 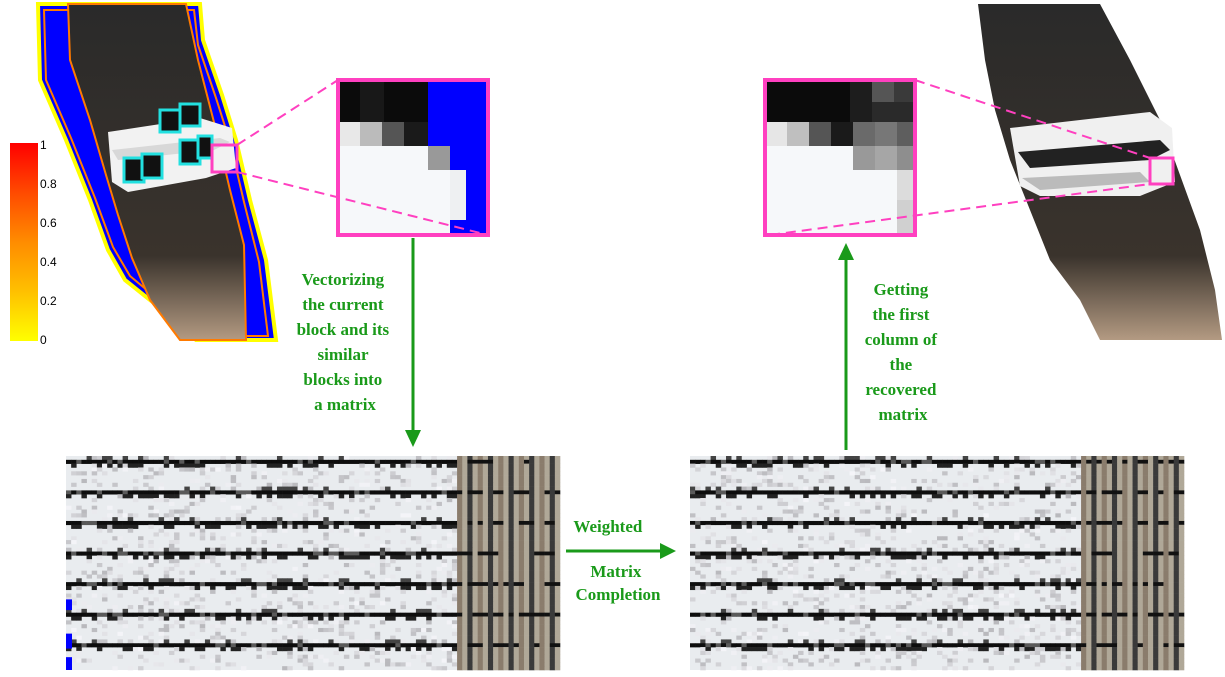 What do you see at coordinates (345, 404) in the screenshot?
I see `vectorize-line: a matrix` at bounding box center [345, 404].